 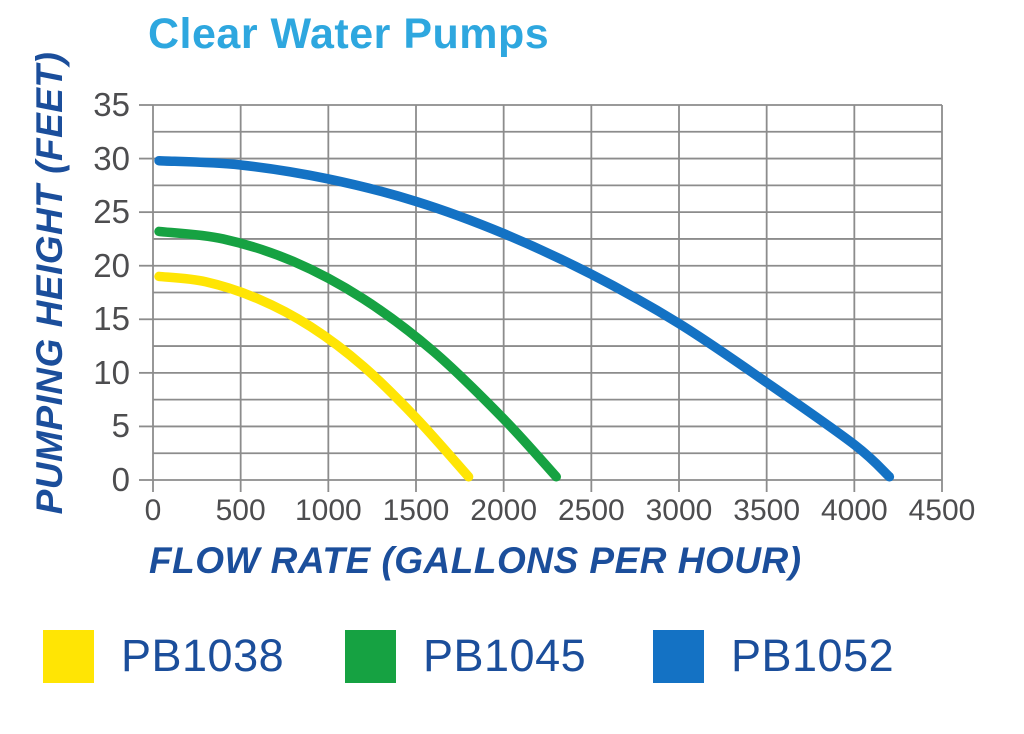 What do you see at coordinates (111, 158) in the screenshot?
I see `y-tick-label-30: 30` at bounding box center [111, 158].